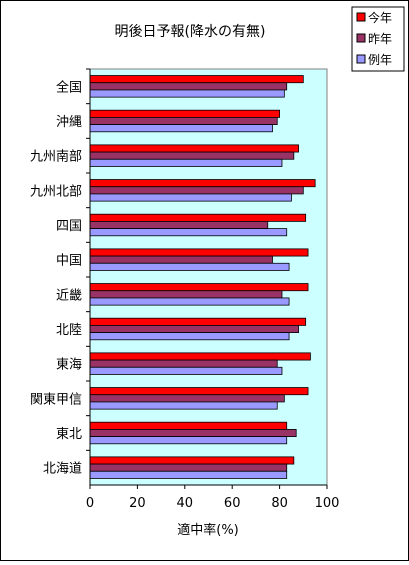 Image resolution: width=409 pixels, height=565 pixels. I want to click on x-axis-label: 適中率(%), so click(208, 530).